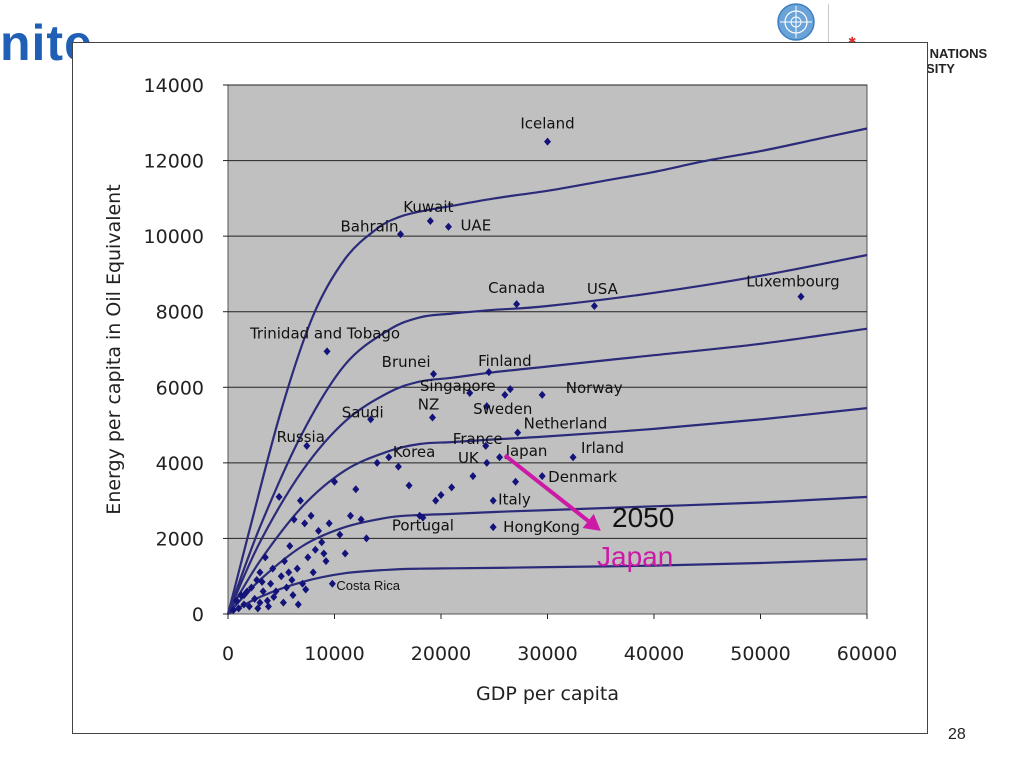 This screenshot has height=768, width=1024. Describe the element at coordinates (867, 654) in the screenshot. I see `x-tick-label: 60000` at that location.